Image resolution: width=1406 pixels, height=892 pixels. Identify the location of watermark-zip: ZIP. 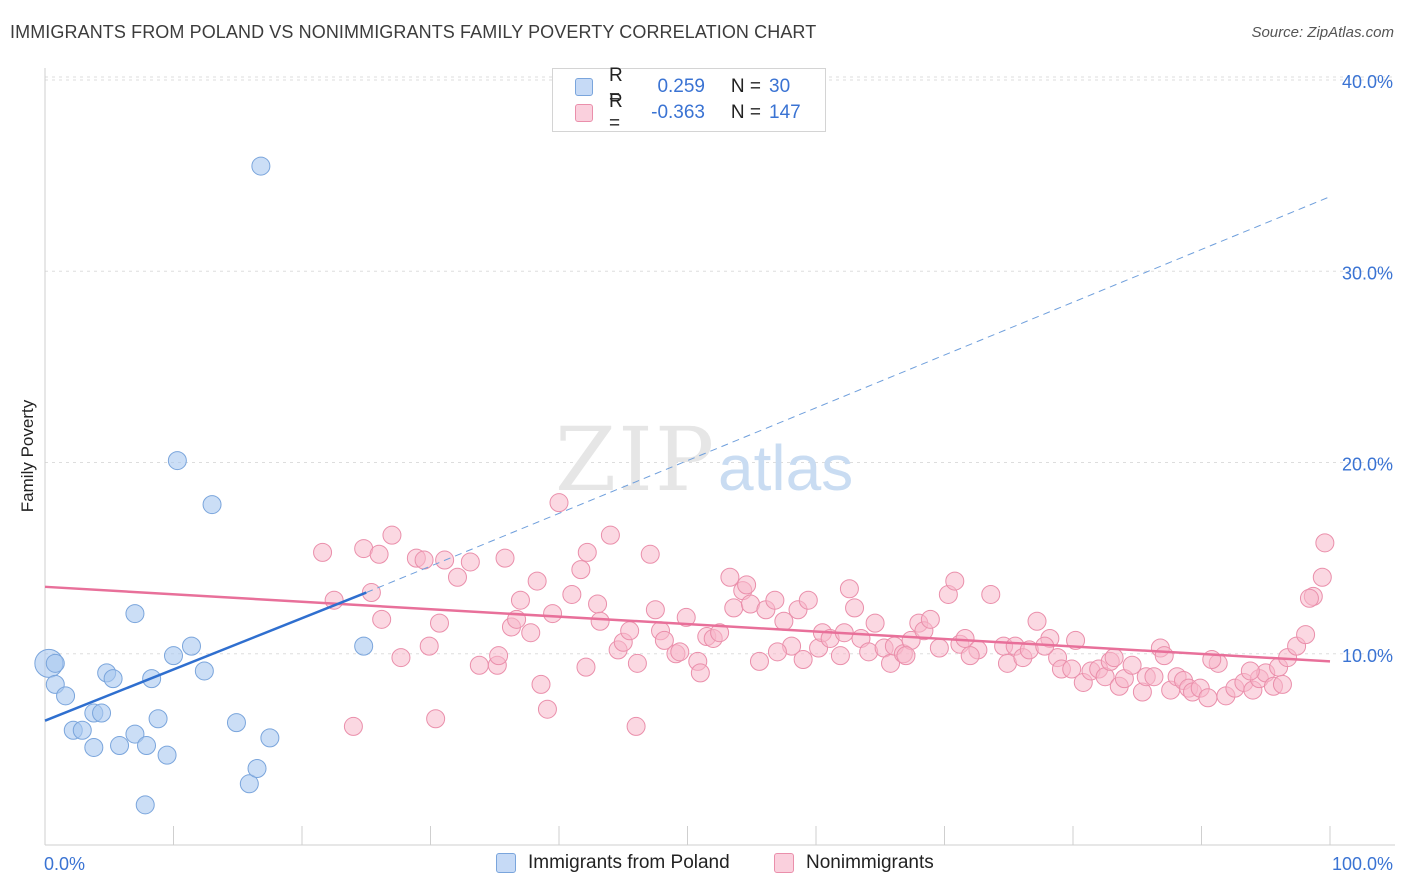
(635, 459).